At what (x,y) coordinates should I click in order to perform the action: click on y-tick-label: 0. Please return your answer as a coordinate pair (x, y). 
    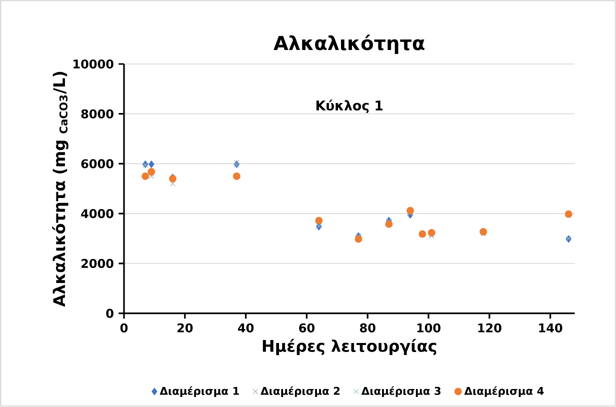
    Looking at the image, I should click on (110, 313).